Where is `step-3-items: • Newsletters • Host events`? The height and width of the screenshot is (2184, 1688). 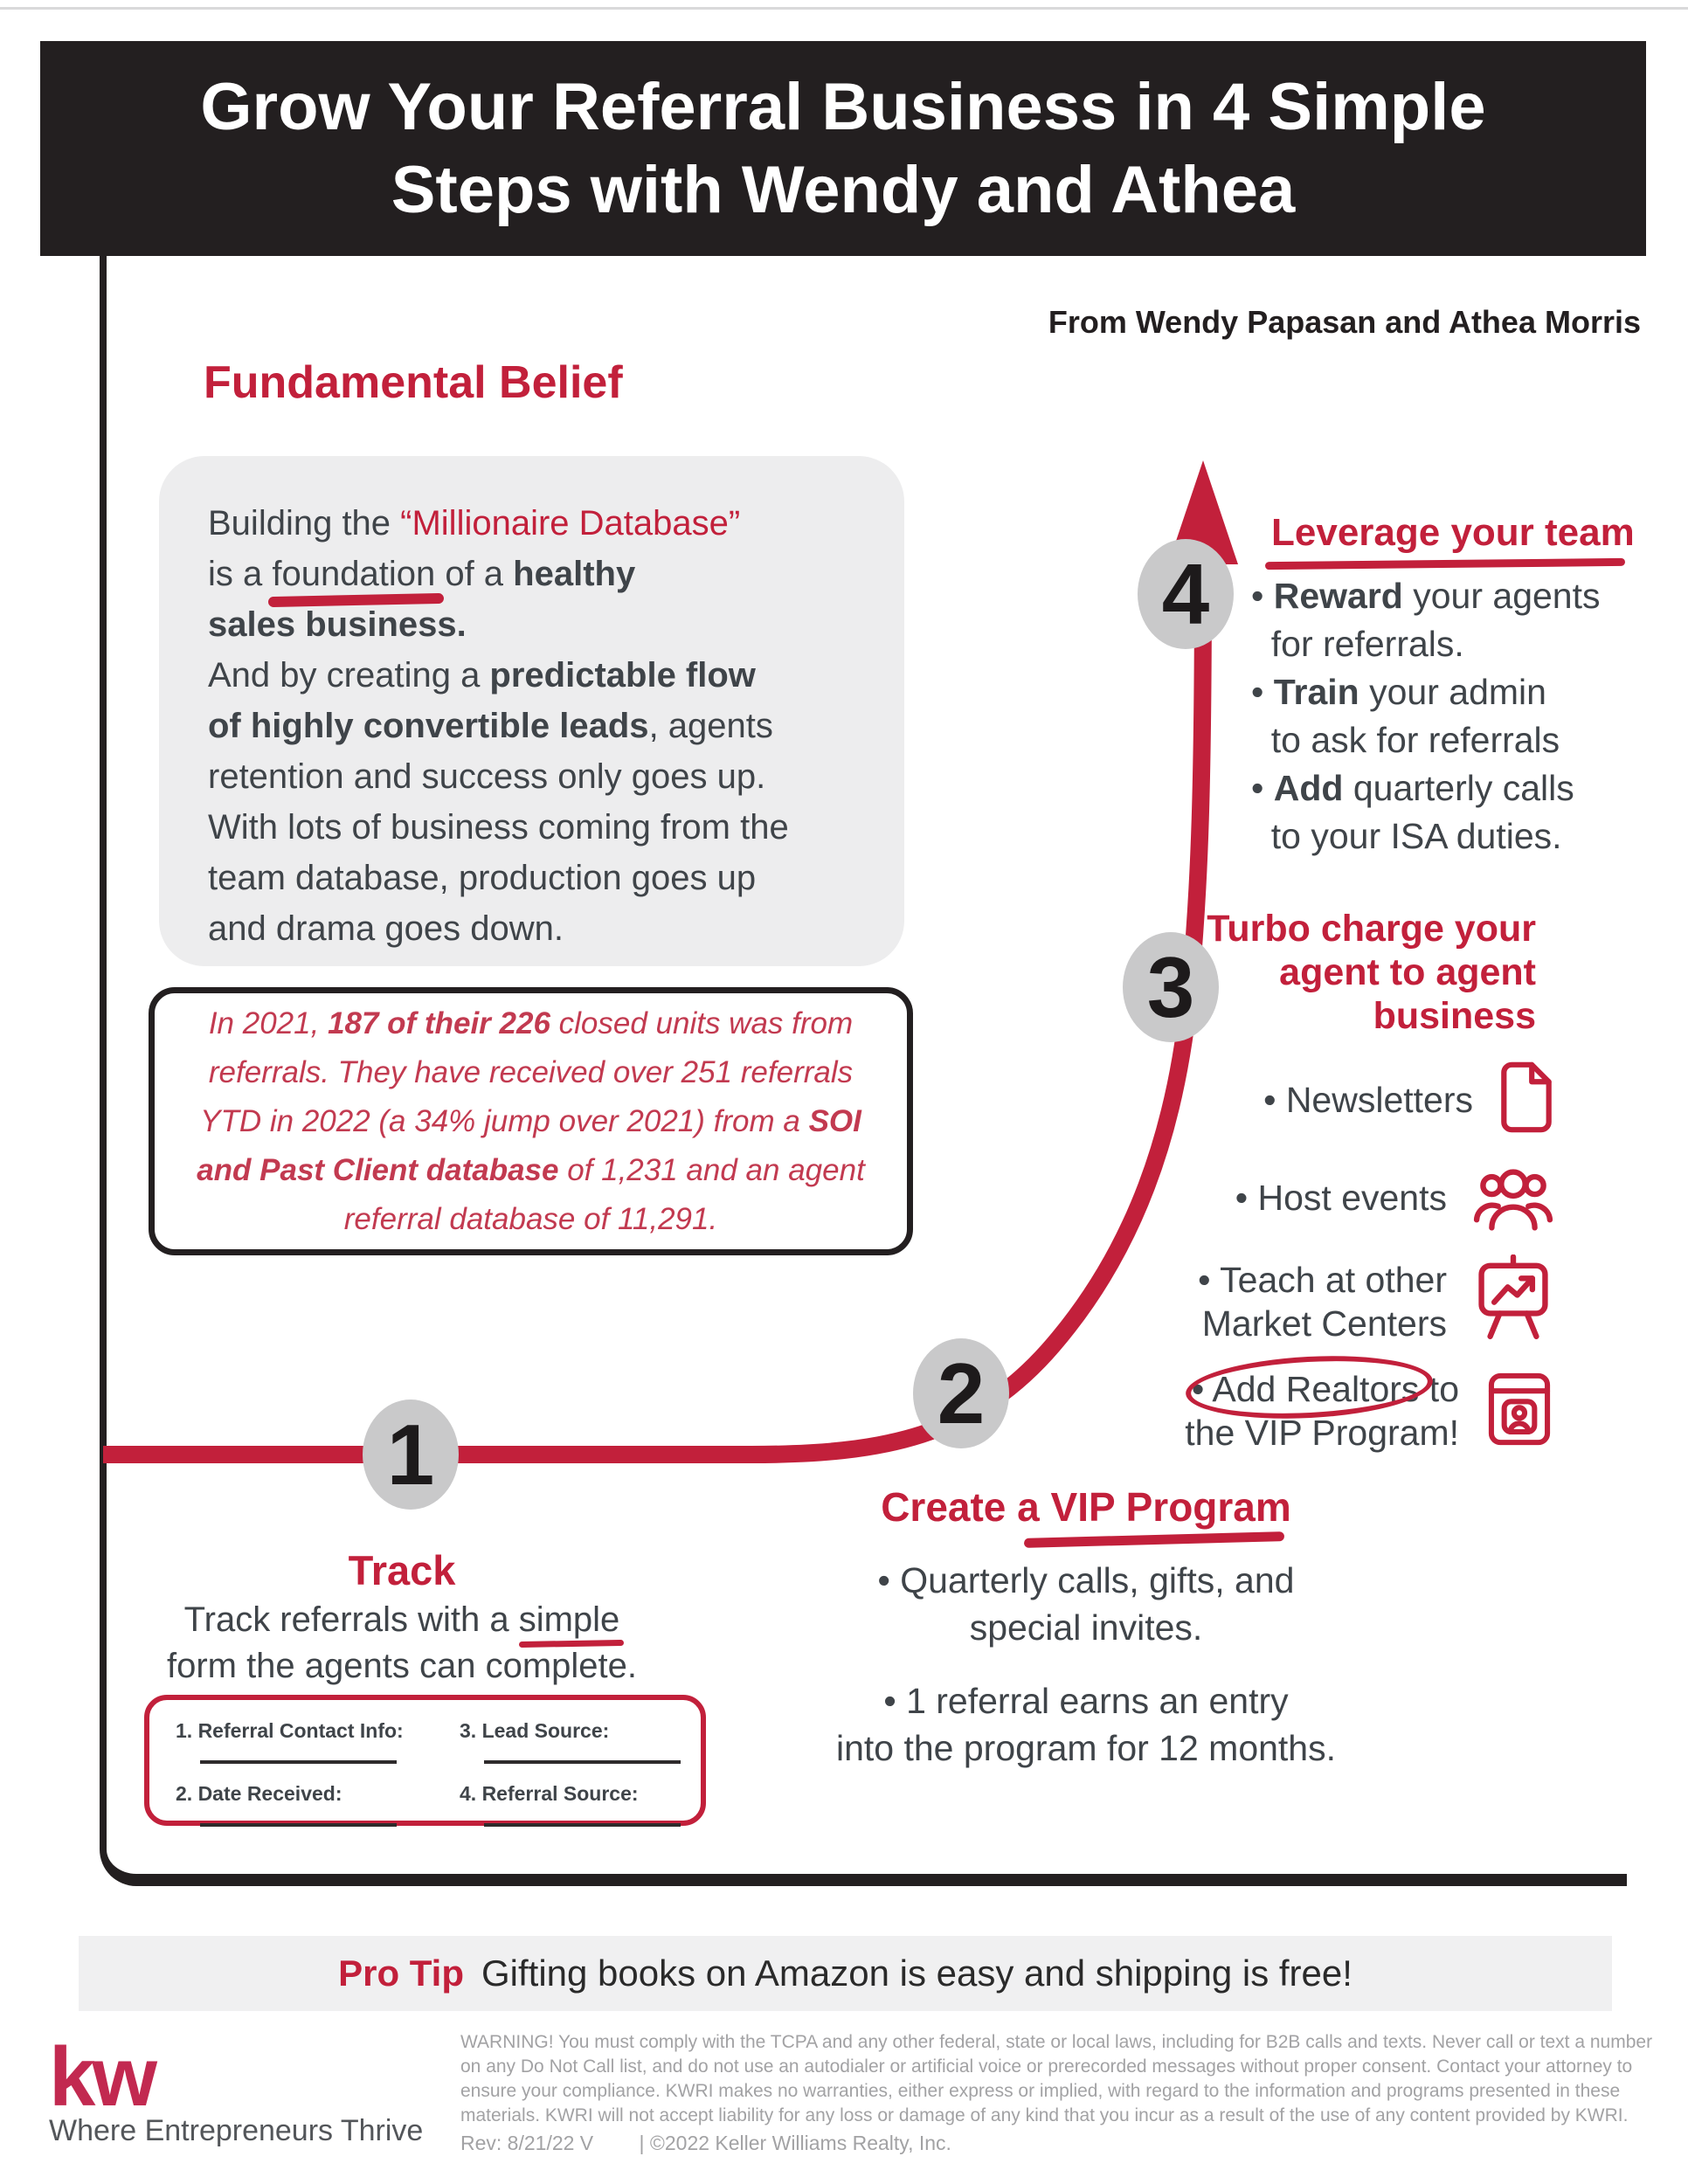
step-3-items: • Newsletters • Host events is located at coordinates (1239, 1266).